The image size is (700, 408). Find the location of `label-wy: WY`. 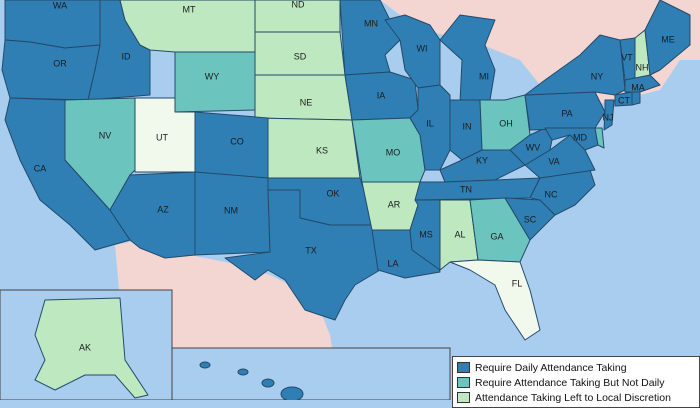

label-wy: WY is located at coordinates (212, 76).